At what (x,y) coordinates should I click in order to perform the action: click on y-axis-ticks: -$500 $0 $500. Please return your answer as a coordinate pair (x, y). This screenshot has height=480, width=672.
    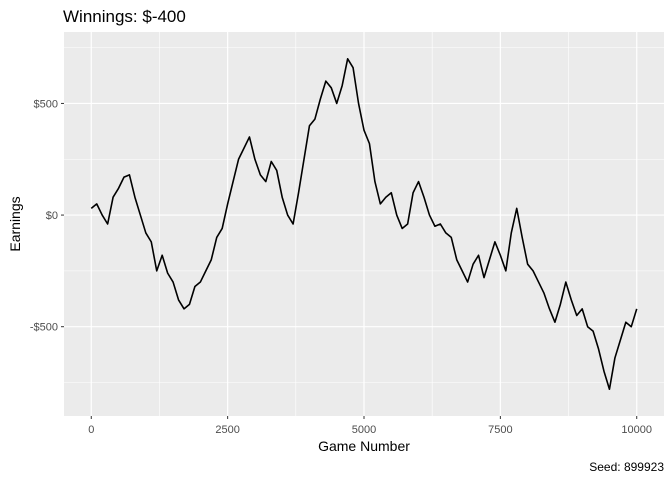
    Looking at the image, I should click on (47, 216).